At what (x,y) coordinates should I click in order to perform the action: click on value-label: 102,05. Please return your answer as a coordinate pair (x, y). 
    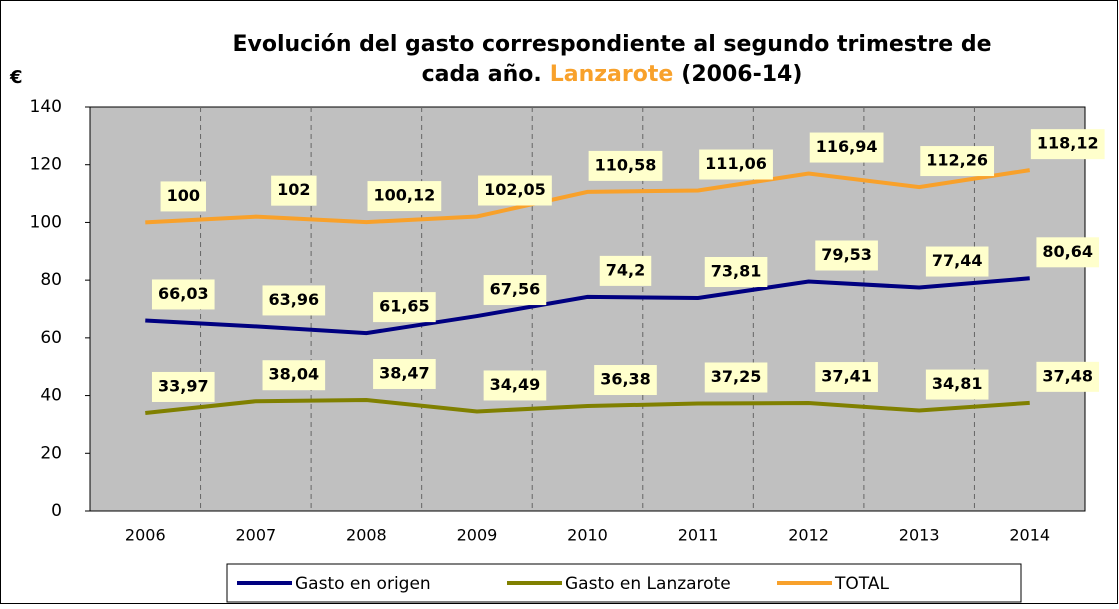
    Looking at the image, I should click on (515, 189).